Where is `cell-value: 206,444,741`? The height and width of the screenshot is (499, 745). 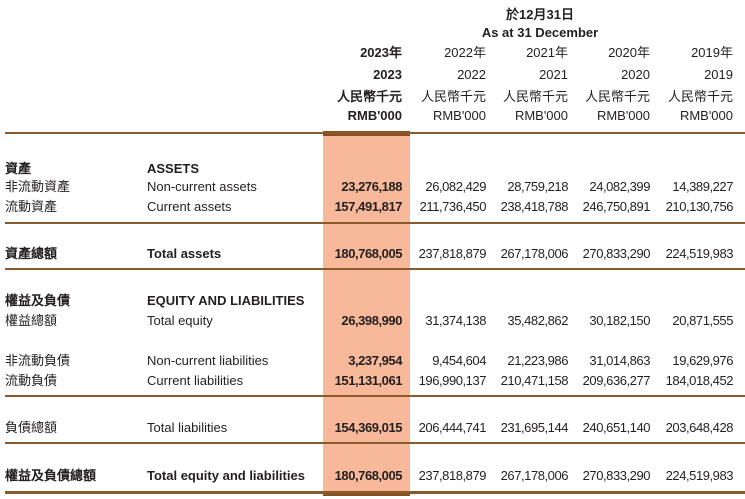 cell-value: 206,444,741 is located at coordinates (452, 427).